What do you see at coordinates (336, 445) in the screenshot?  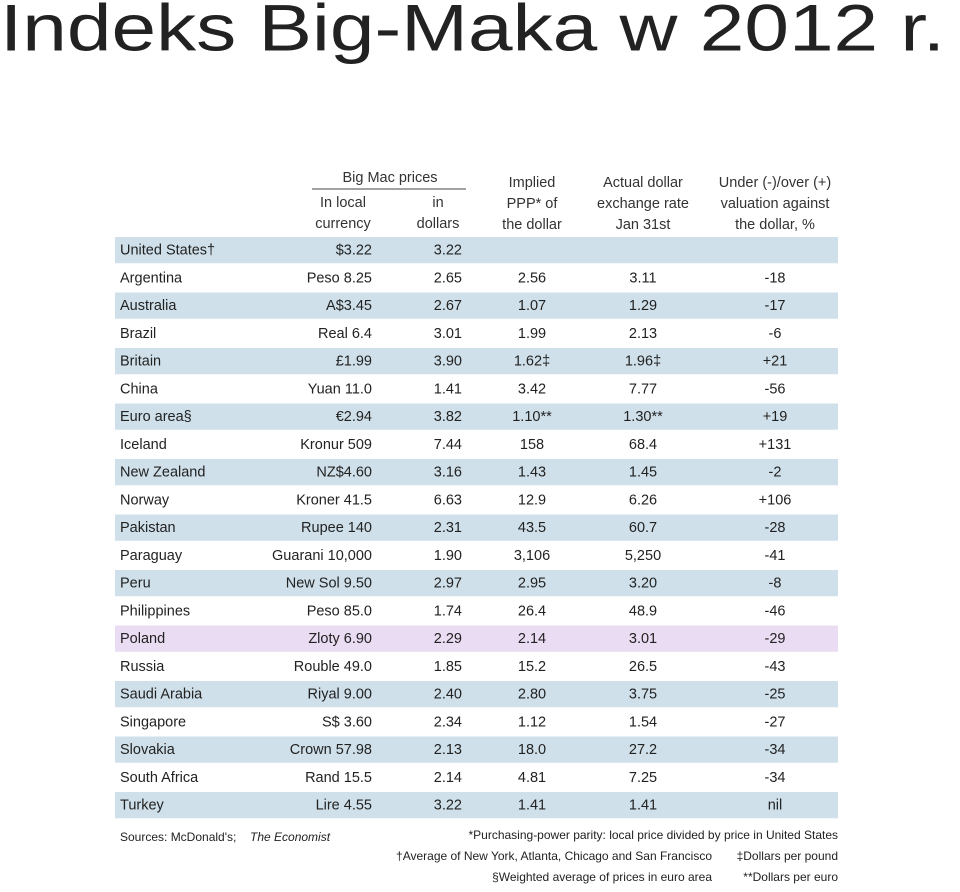 I see `cell: Kronur 509` at bounding box center [336, 445].